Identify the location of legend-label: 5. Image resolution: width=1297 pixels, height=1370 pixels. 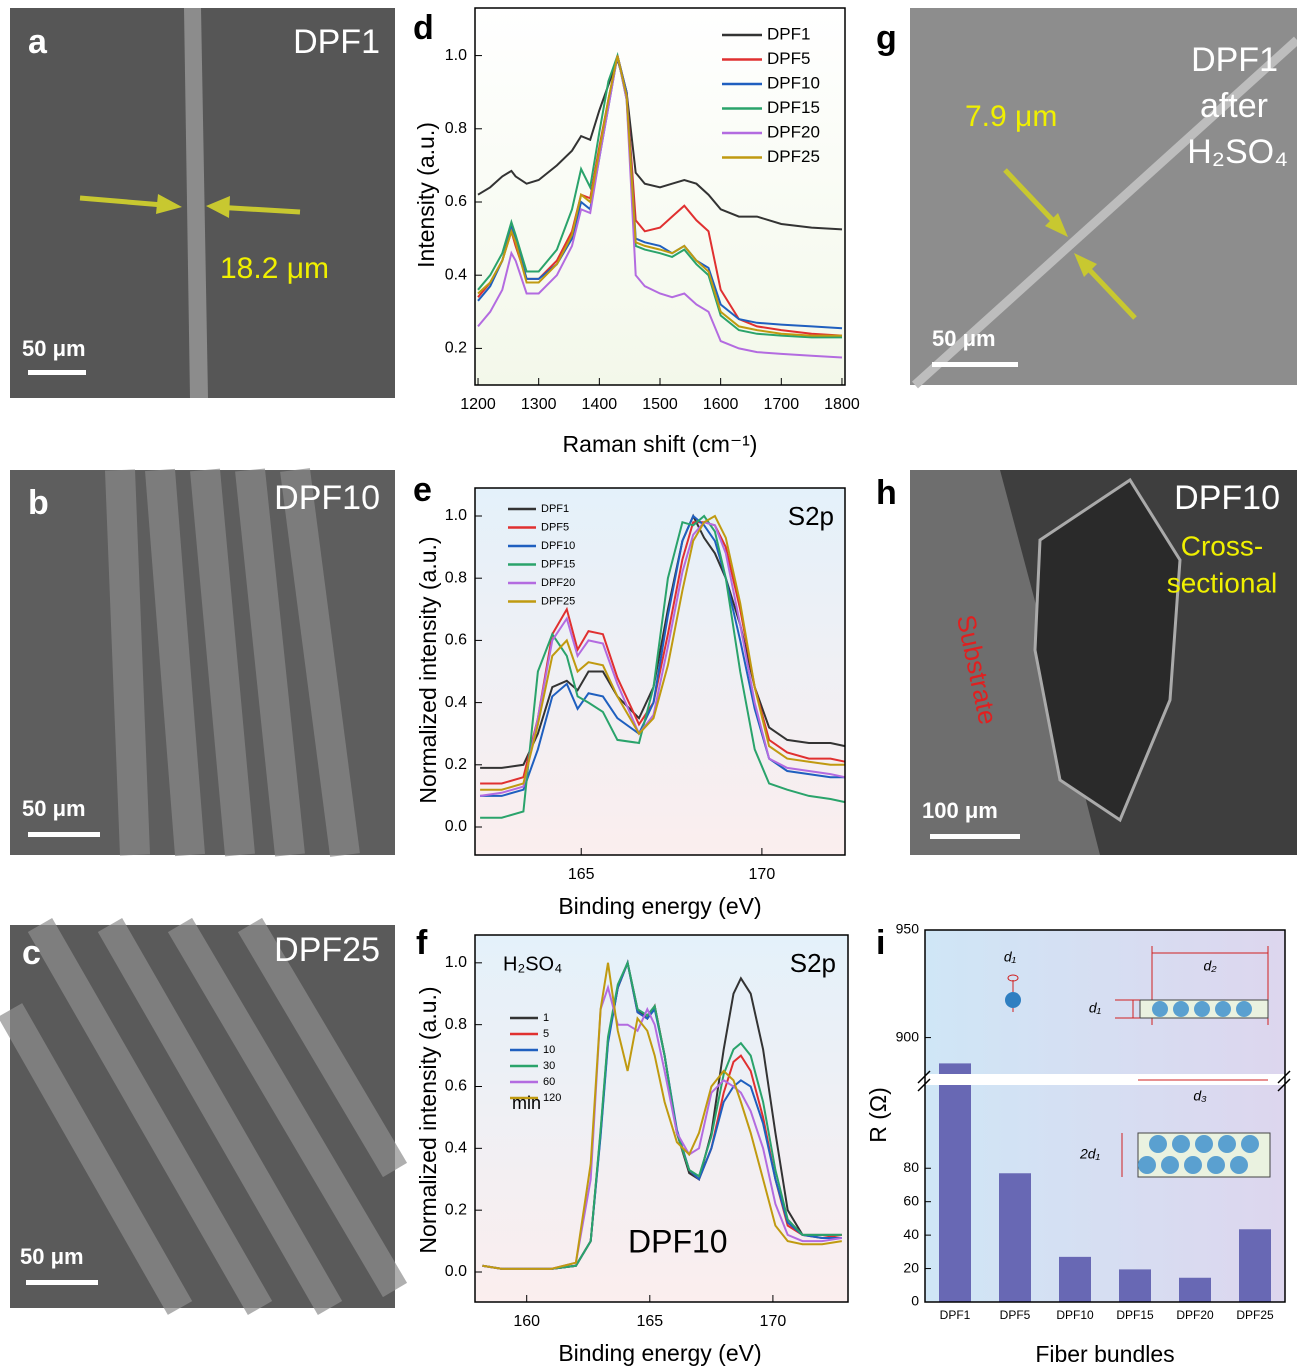
(546, 1034).